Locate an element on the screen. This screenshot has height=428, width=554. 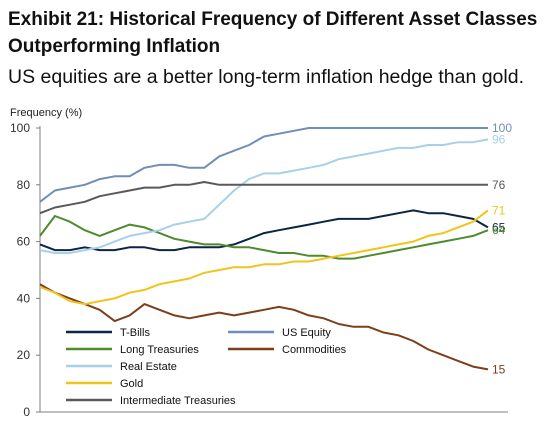
end-value-label: 76 is located at coordinates (499, 185).